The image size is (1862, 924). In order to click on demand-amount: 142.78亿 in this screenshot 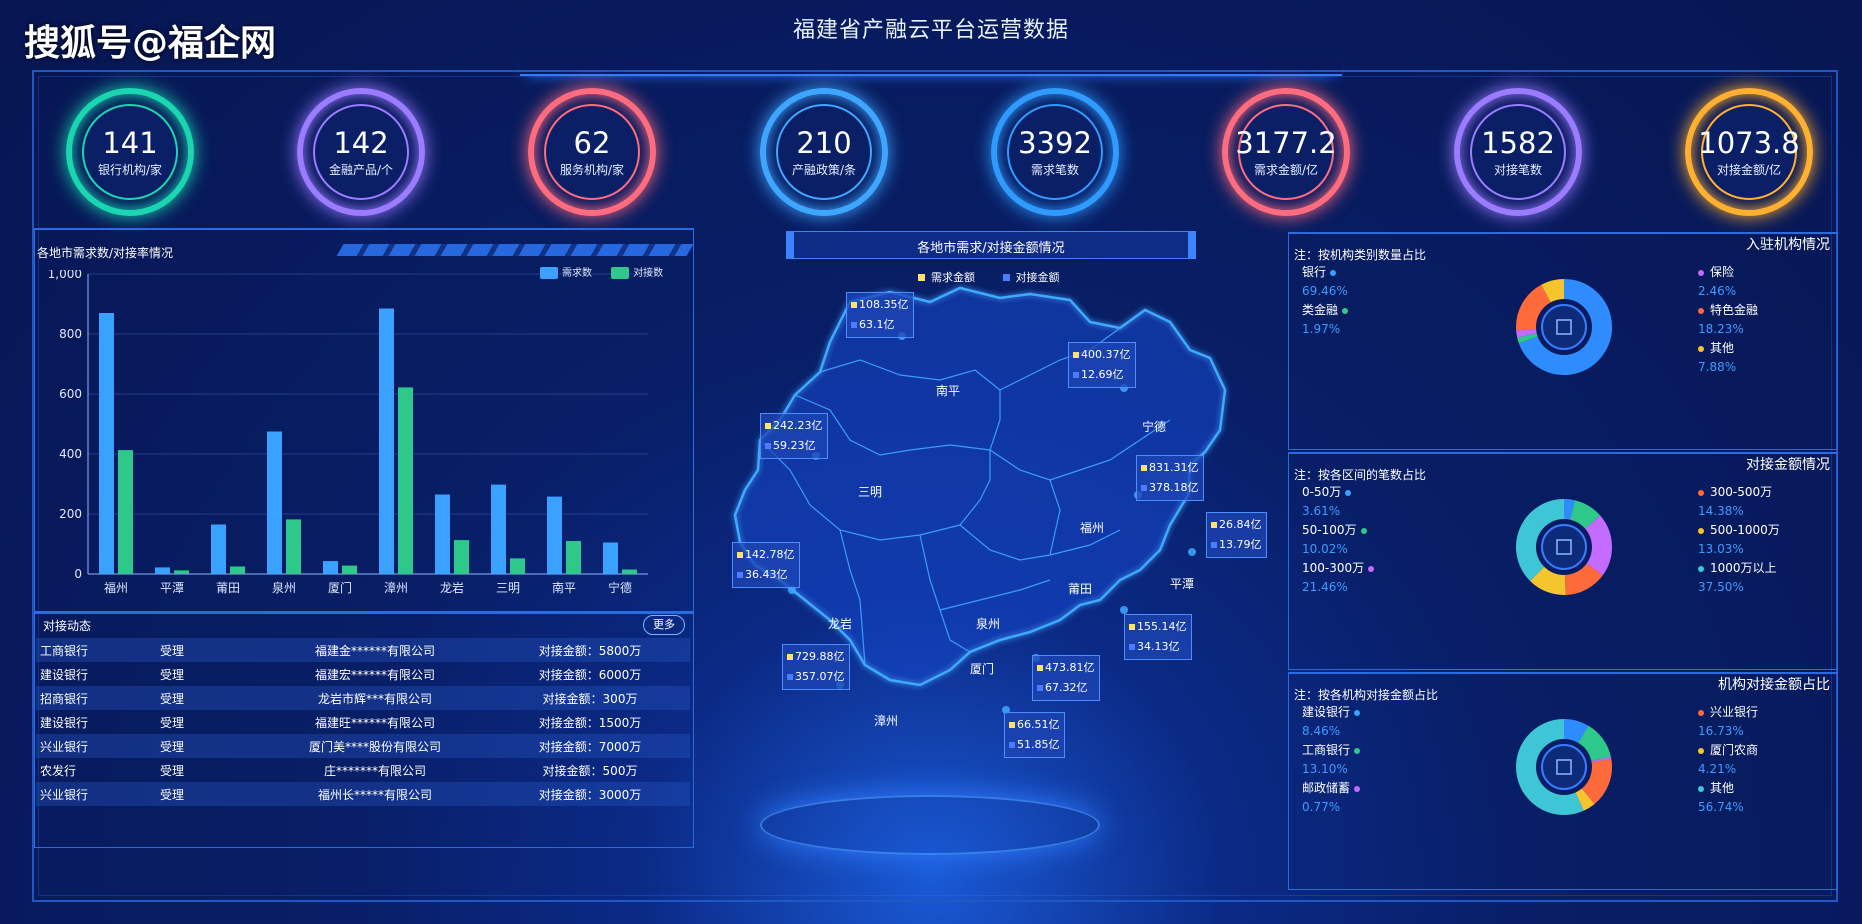, I will do `click(770, 554)`.